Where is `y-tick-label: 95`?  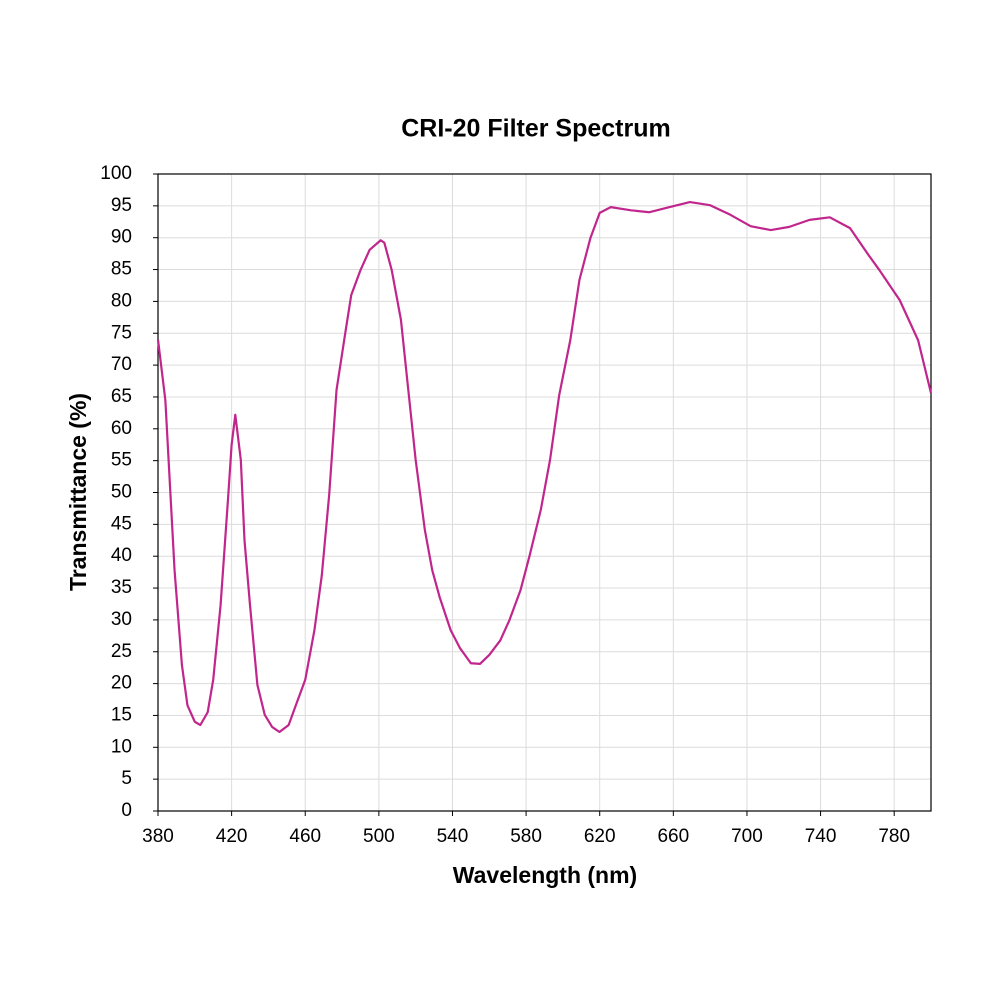
y-tick-label: 95 is located at coordinates (121, 205).